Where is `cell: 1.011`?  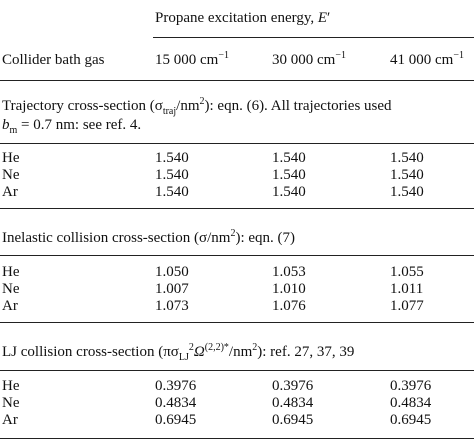
cell: 1.011 is located at coordinates (407, 289).